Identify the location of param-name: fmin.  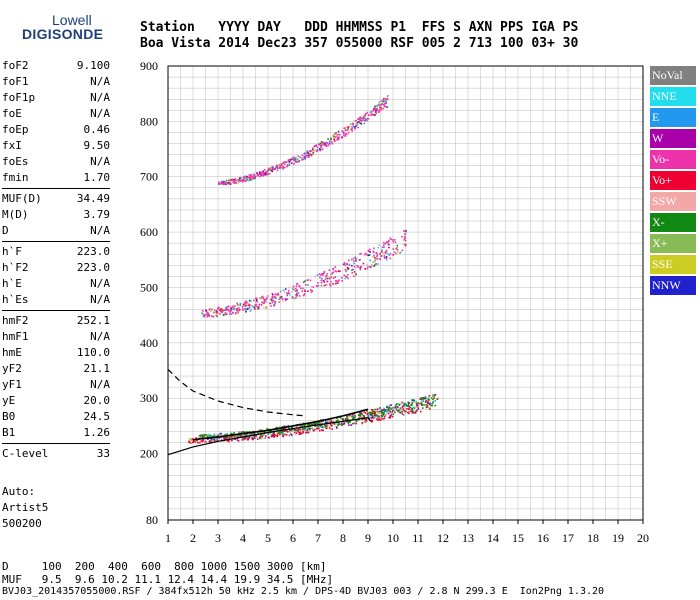
(15, 177).